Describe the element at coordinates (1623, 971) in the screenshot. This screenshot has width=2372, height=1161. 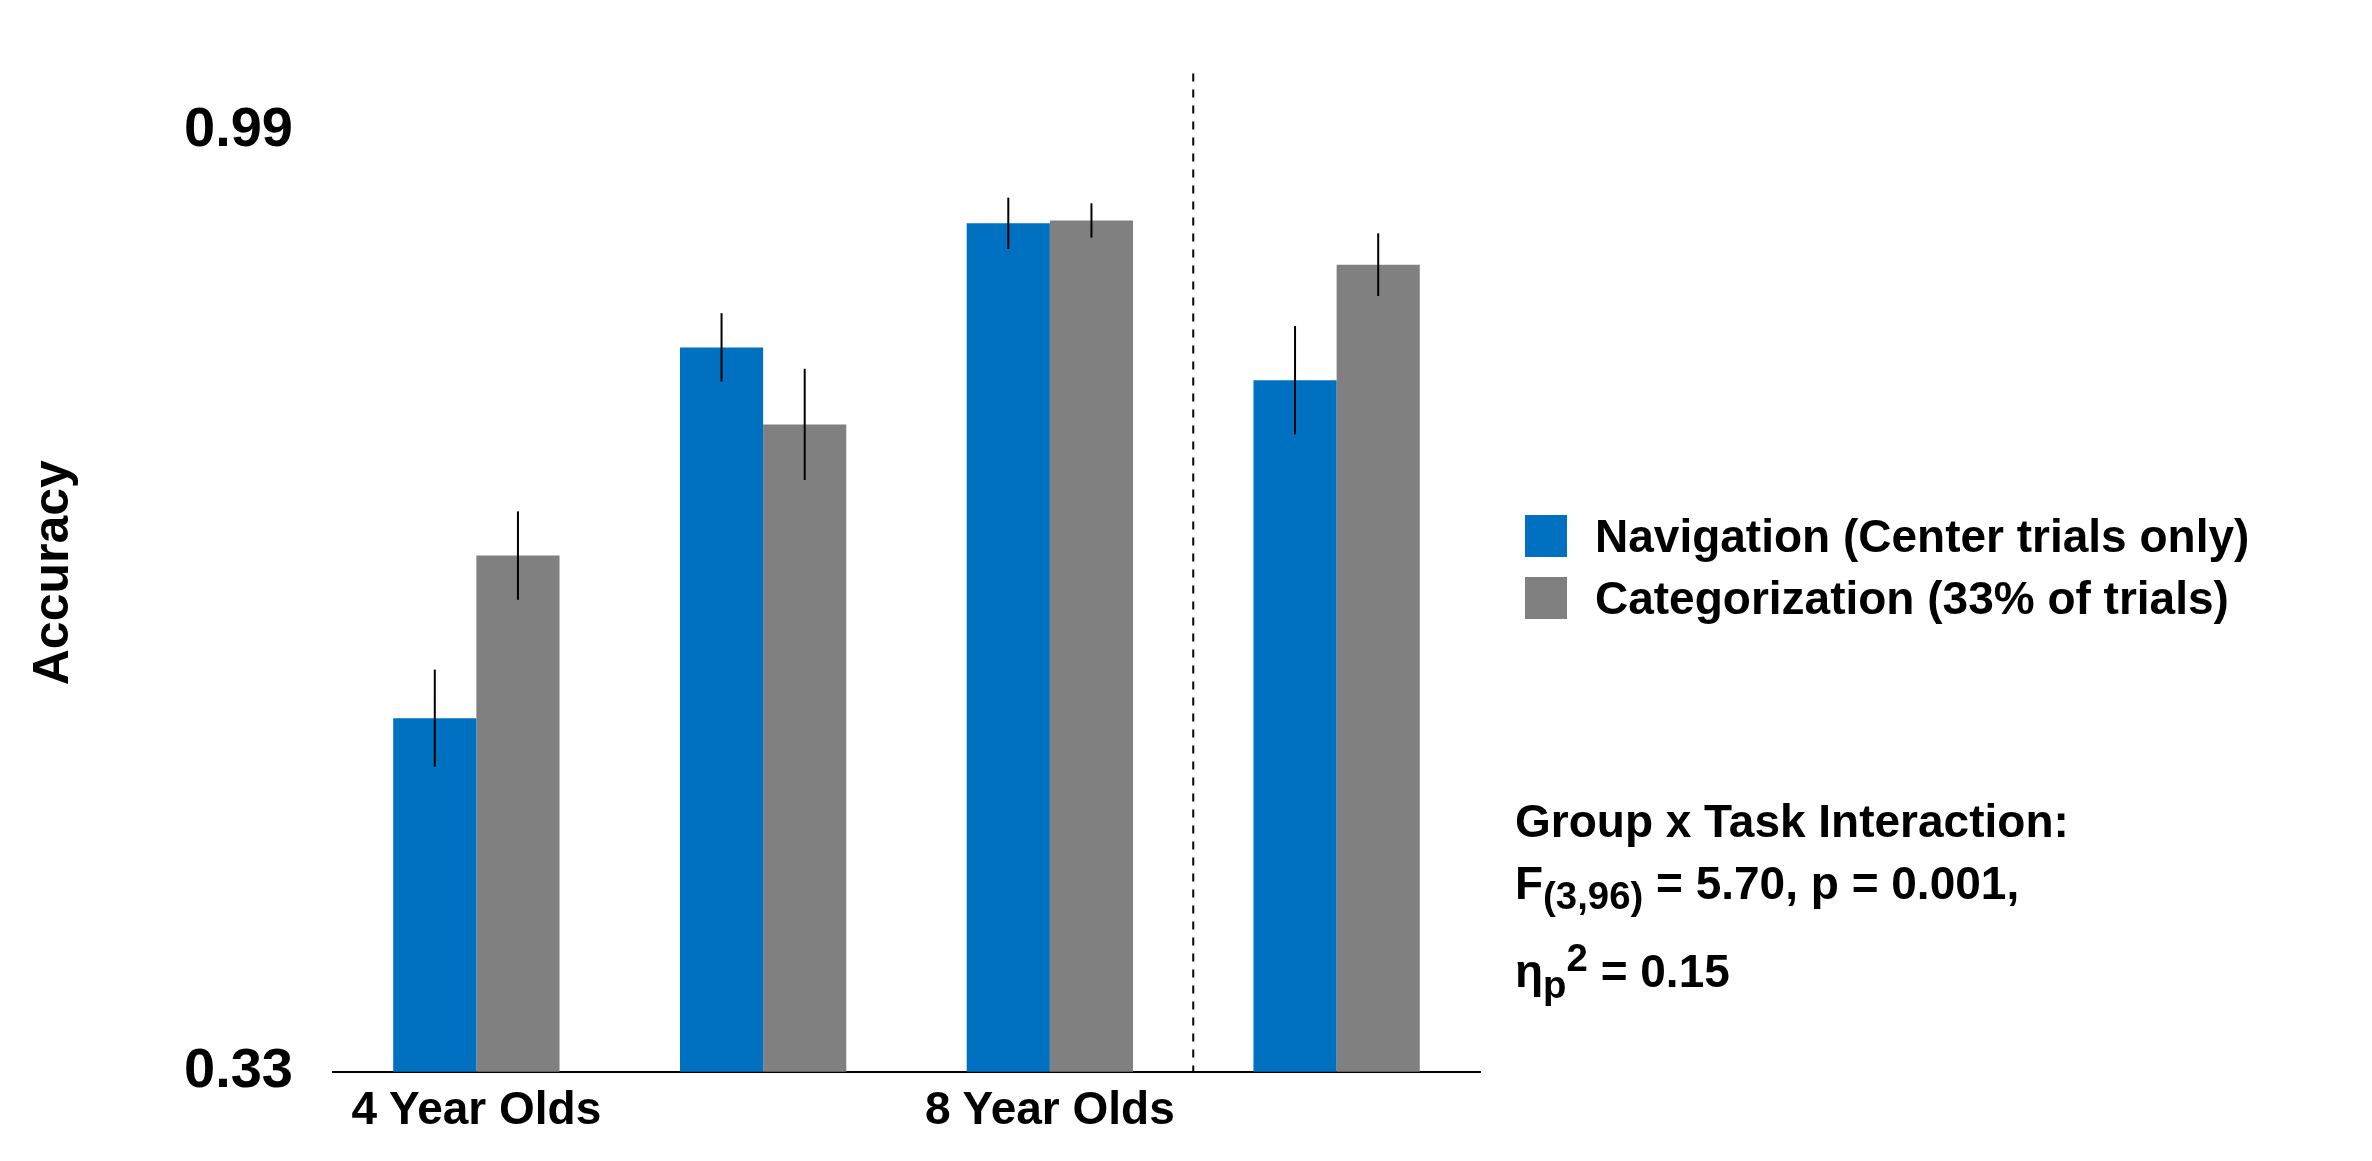
I see `text: η$_{p}$$^{2}$ = 0.15` at that location.